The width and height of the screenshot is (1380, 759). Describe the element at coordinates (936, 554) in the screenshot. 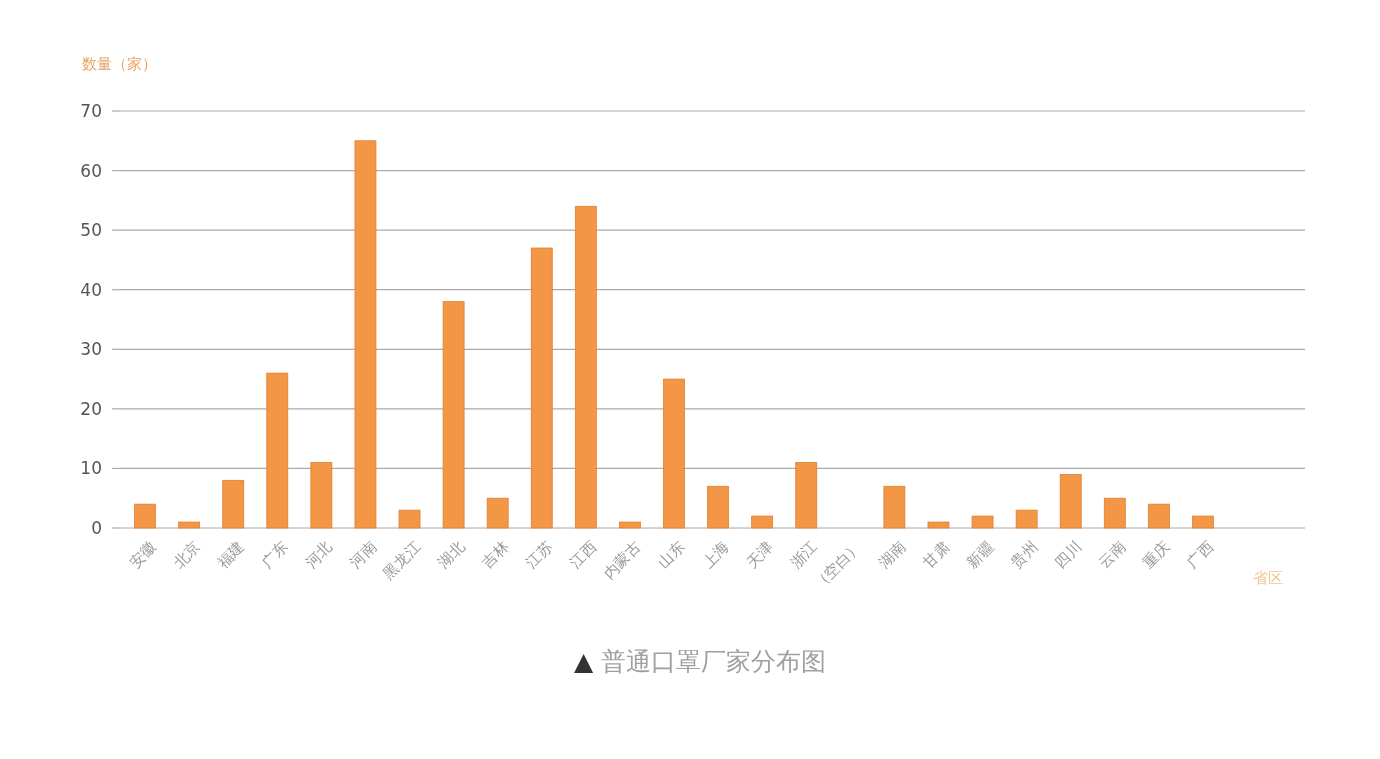

I see `x-tick-label: 甘肃` at that location.